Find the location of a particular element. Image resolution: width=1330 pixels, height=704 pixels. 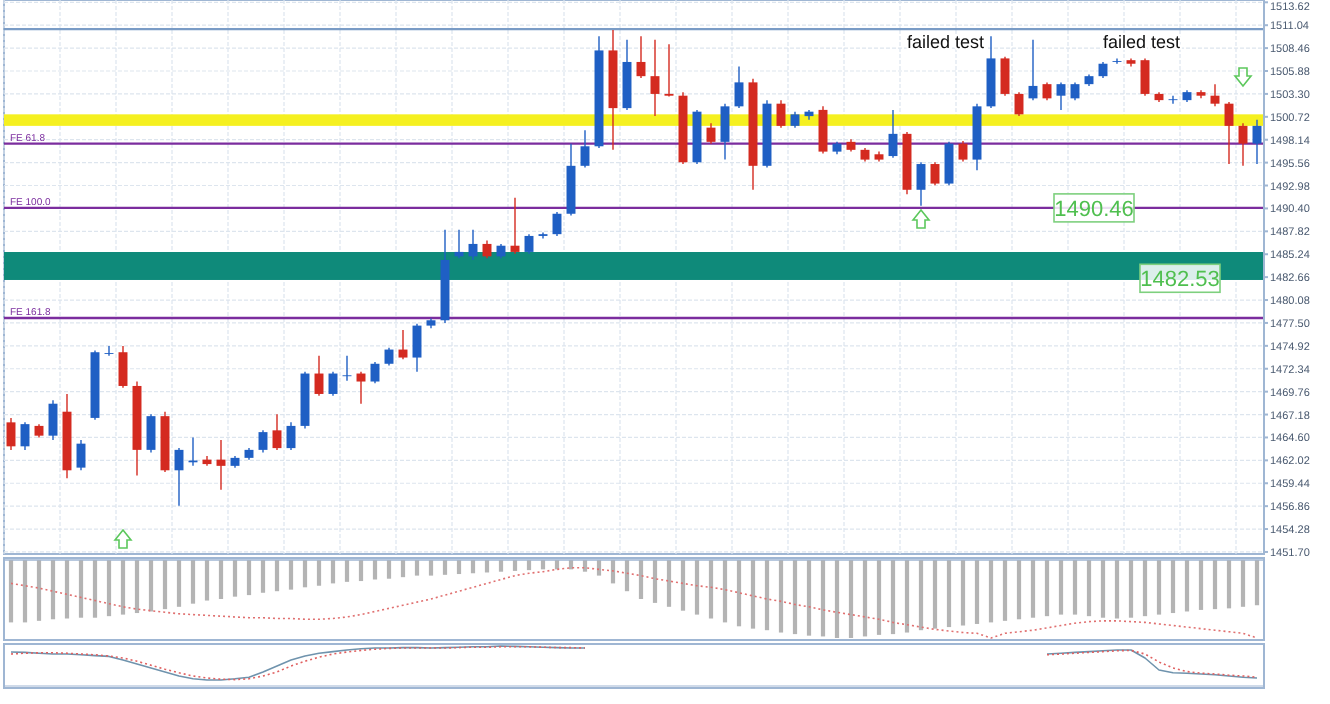

annotation: 1482.53 is located at coordinates (1180, 280).